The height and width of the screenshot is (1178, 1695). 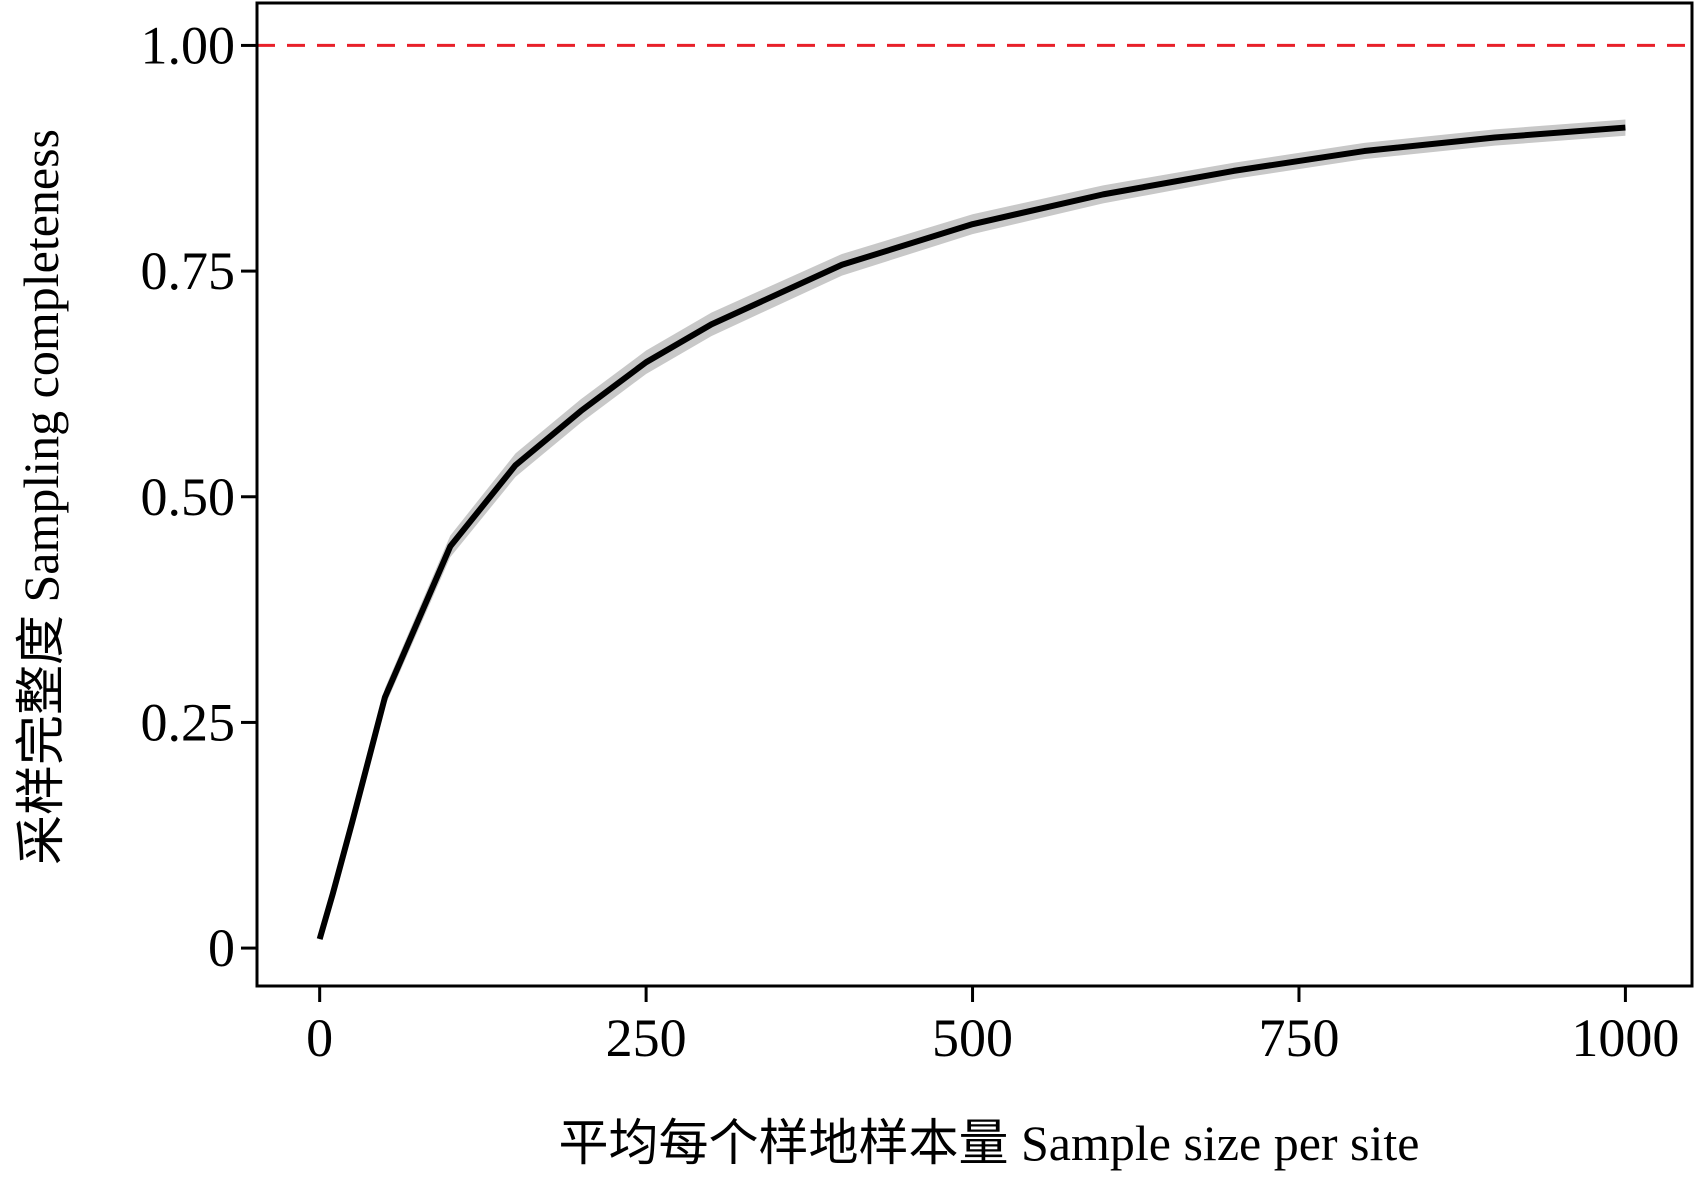 I want to click on x-tick-label: 750, so click(x=1298, y=1038).